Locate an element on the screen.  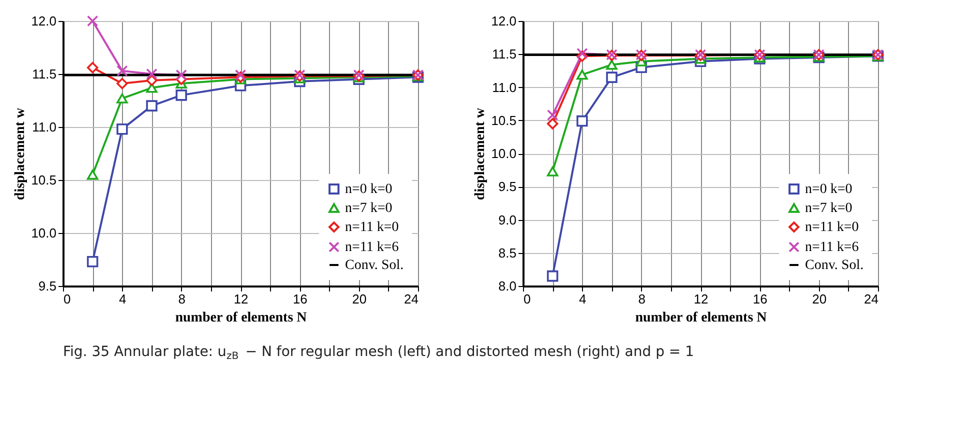
y-tick-label: 8.0 is located at coordinates (507, 286).